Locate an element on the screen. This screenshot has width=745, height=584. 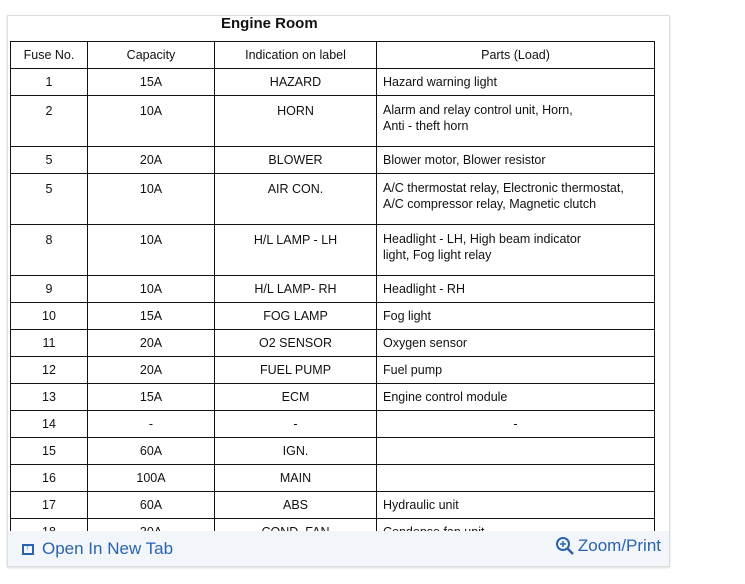
fuse-no-cell: 16 is located at coordinates (49, 478).